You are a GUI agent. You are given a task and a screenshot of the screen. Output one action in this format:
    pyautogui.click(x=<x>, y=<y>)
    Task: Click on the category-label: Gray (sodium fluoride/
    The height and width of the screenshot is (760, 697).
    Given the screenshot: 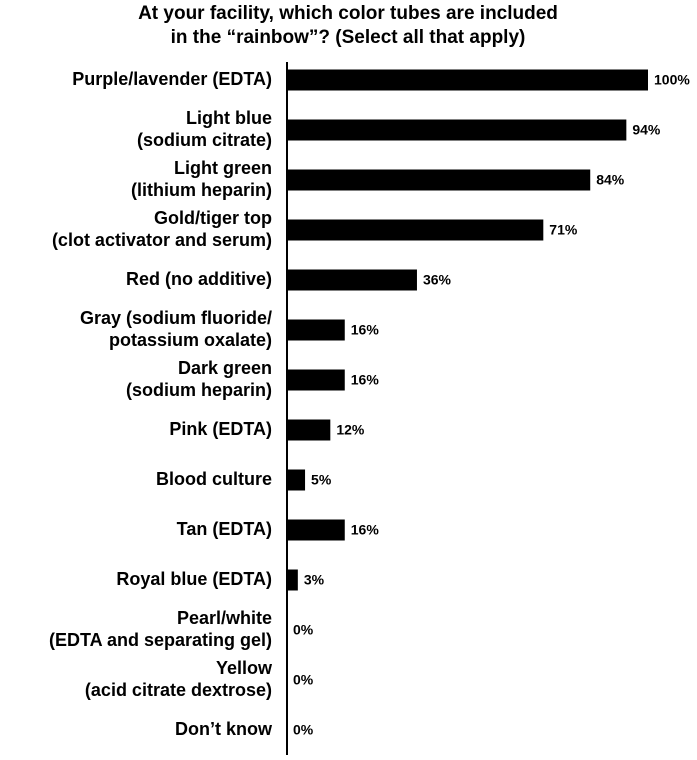 What is the action you would take?
    pyautogui.click(x=176, y=318)
    